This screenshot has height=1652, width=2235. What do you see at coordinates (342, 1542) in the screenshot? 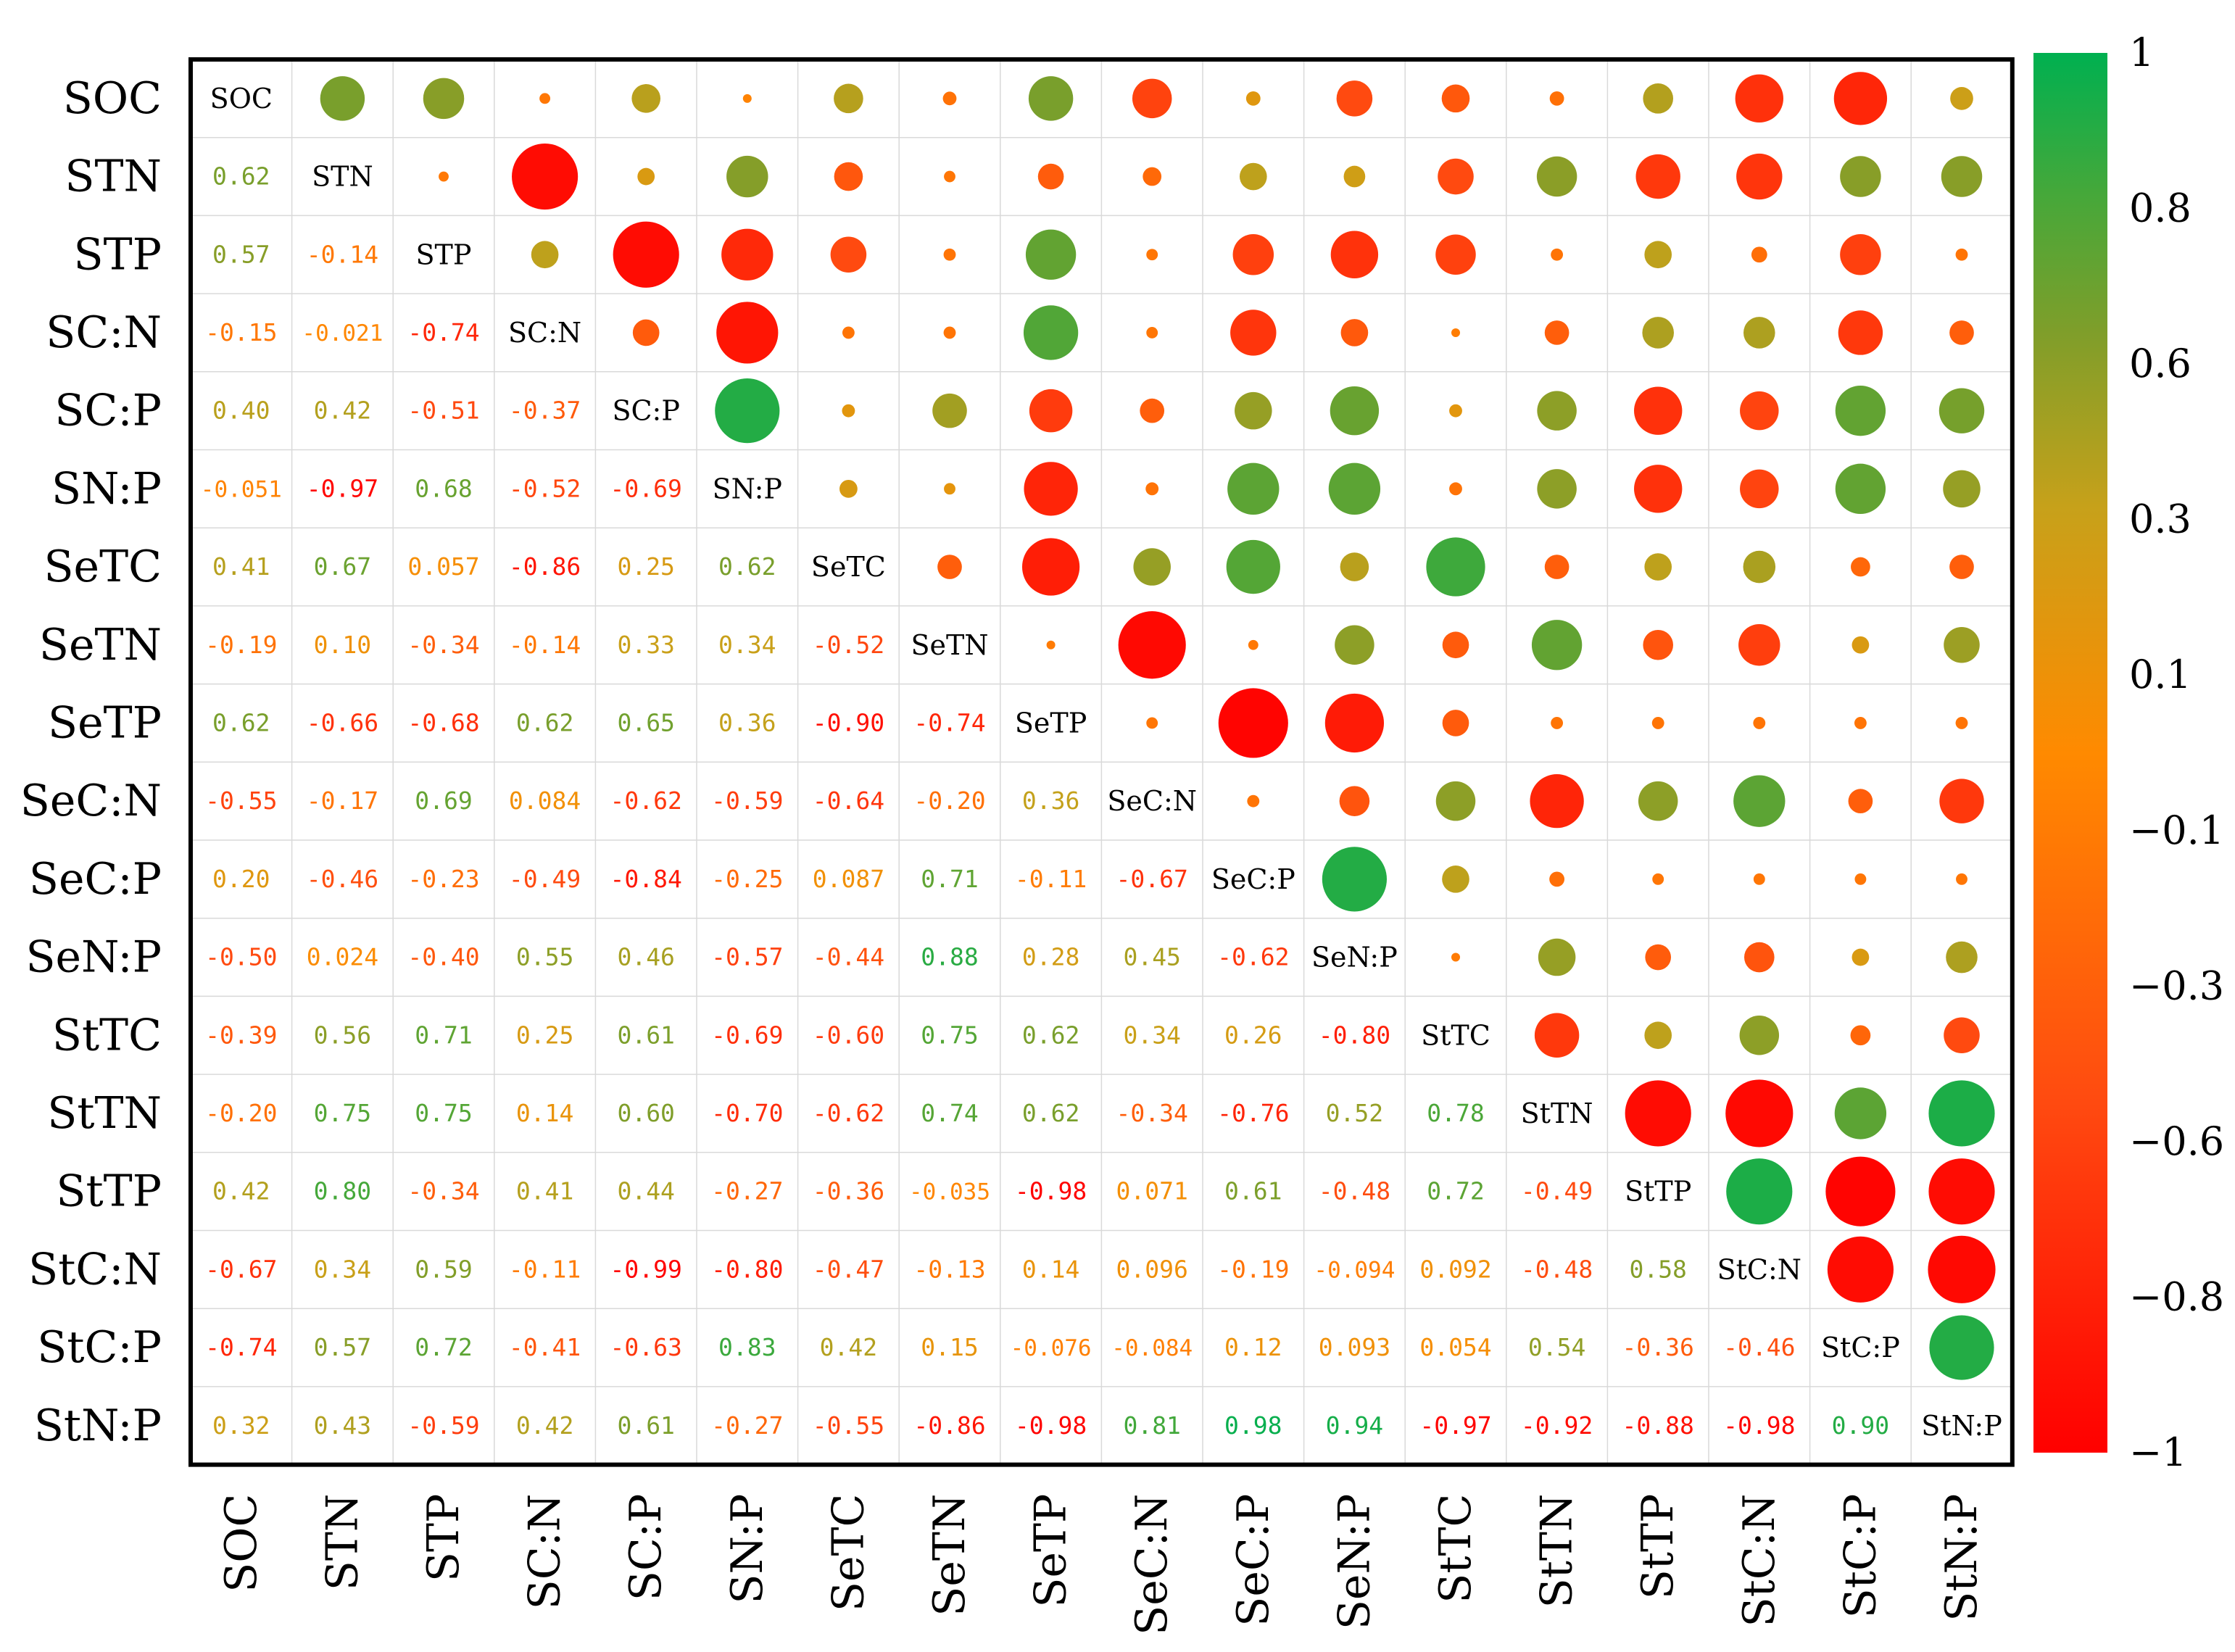
I see `column-label: STN` at bounding box center [342, 1542].